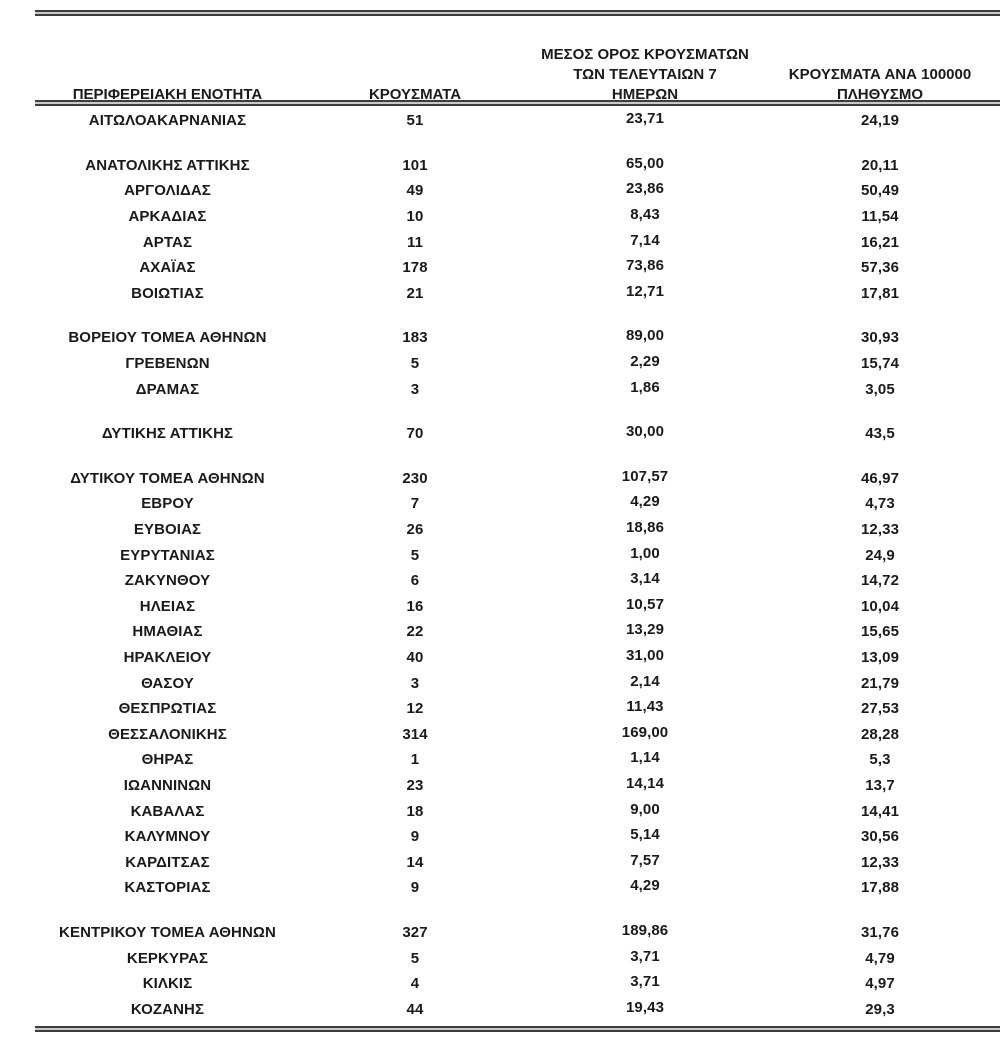  I want to click on cases-cell: 101, so click(415, 165).